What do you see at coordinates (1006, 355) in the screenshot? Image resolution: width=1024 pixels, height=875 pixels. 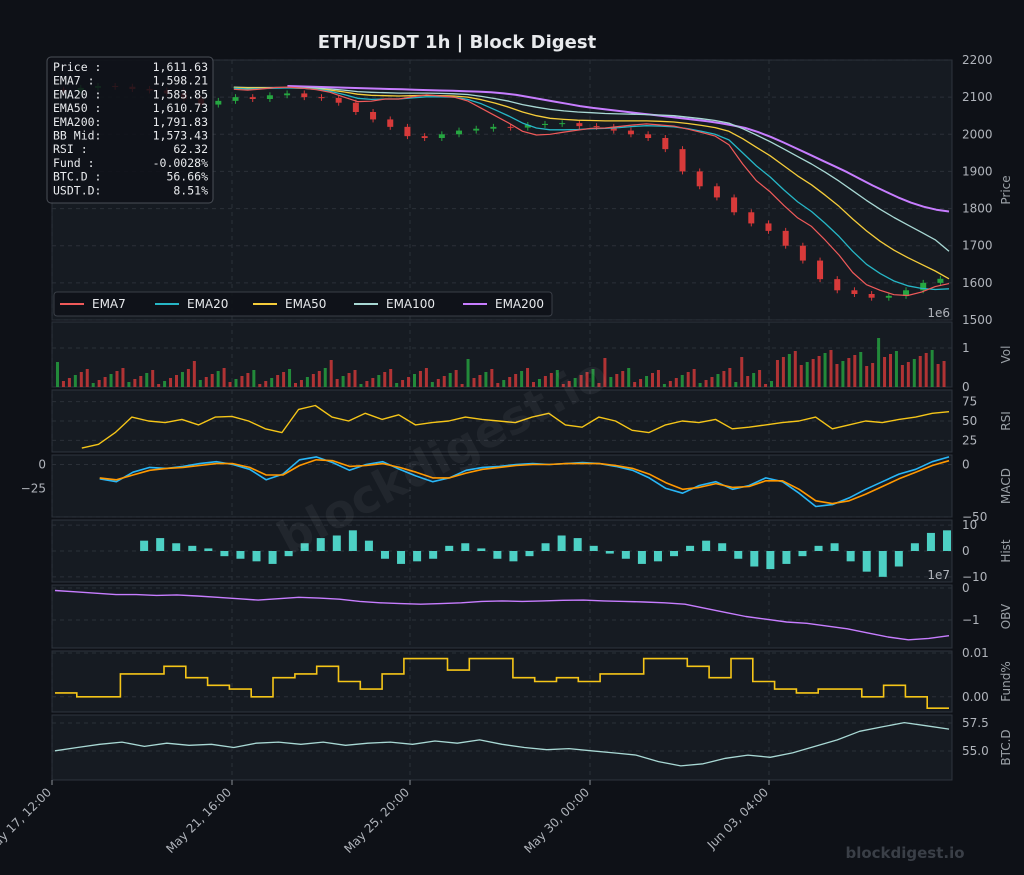 I see `ylabel-vol: Vol` at bounding box center [1006, 355].